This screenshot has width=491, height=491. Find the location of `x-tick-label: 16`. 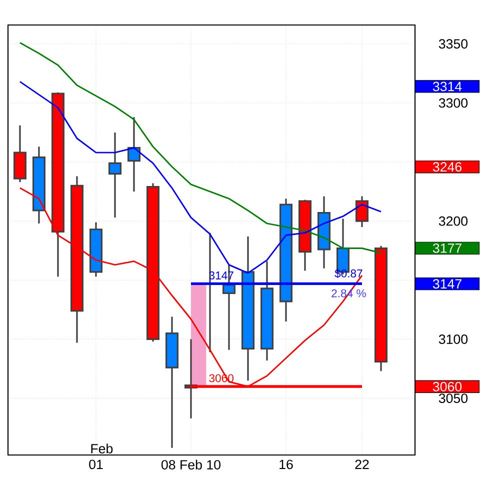

x-tick-label: 16 is located at coordinates (286, 465).